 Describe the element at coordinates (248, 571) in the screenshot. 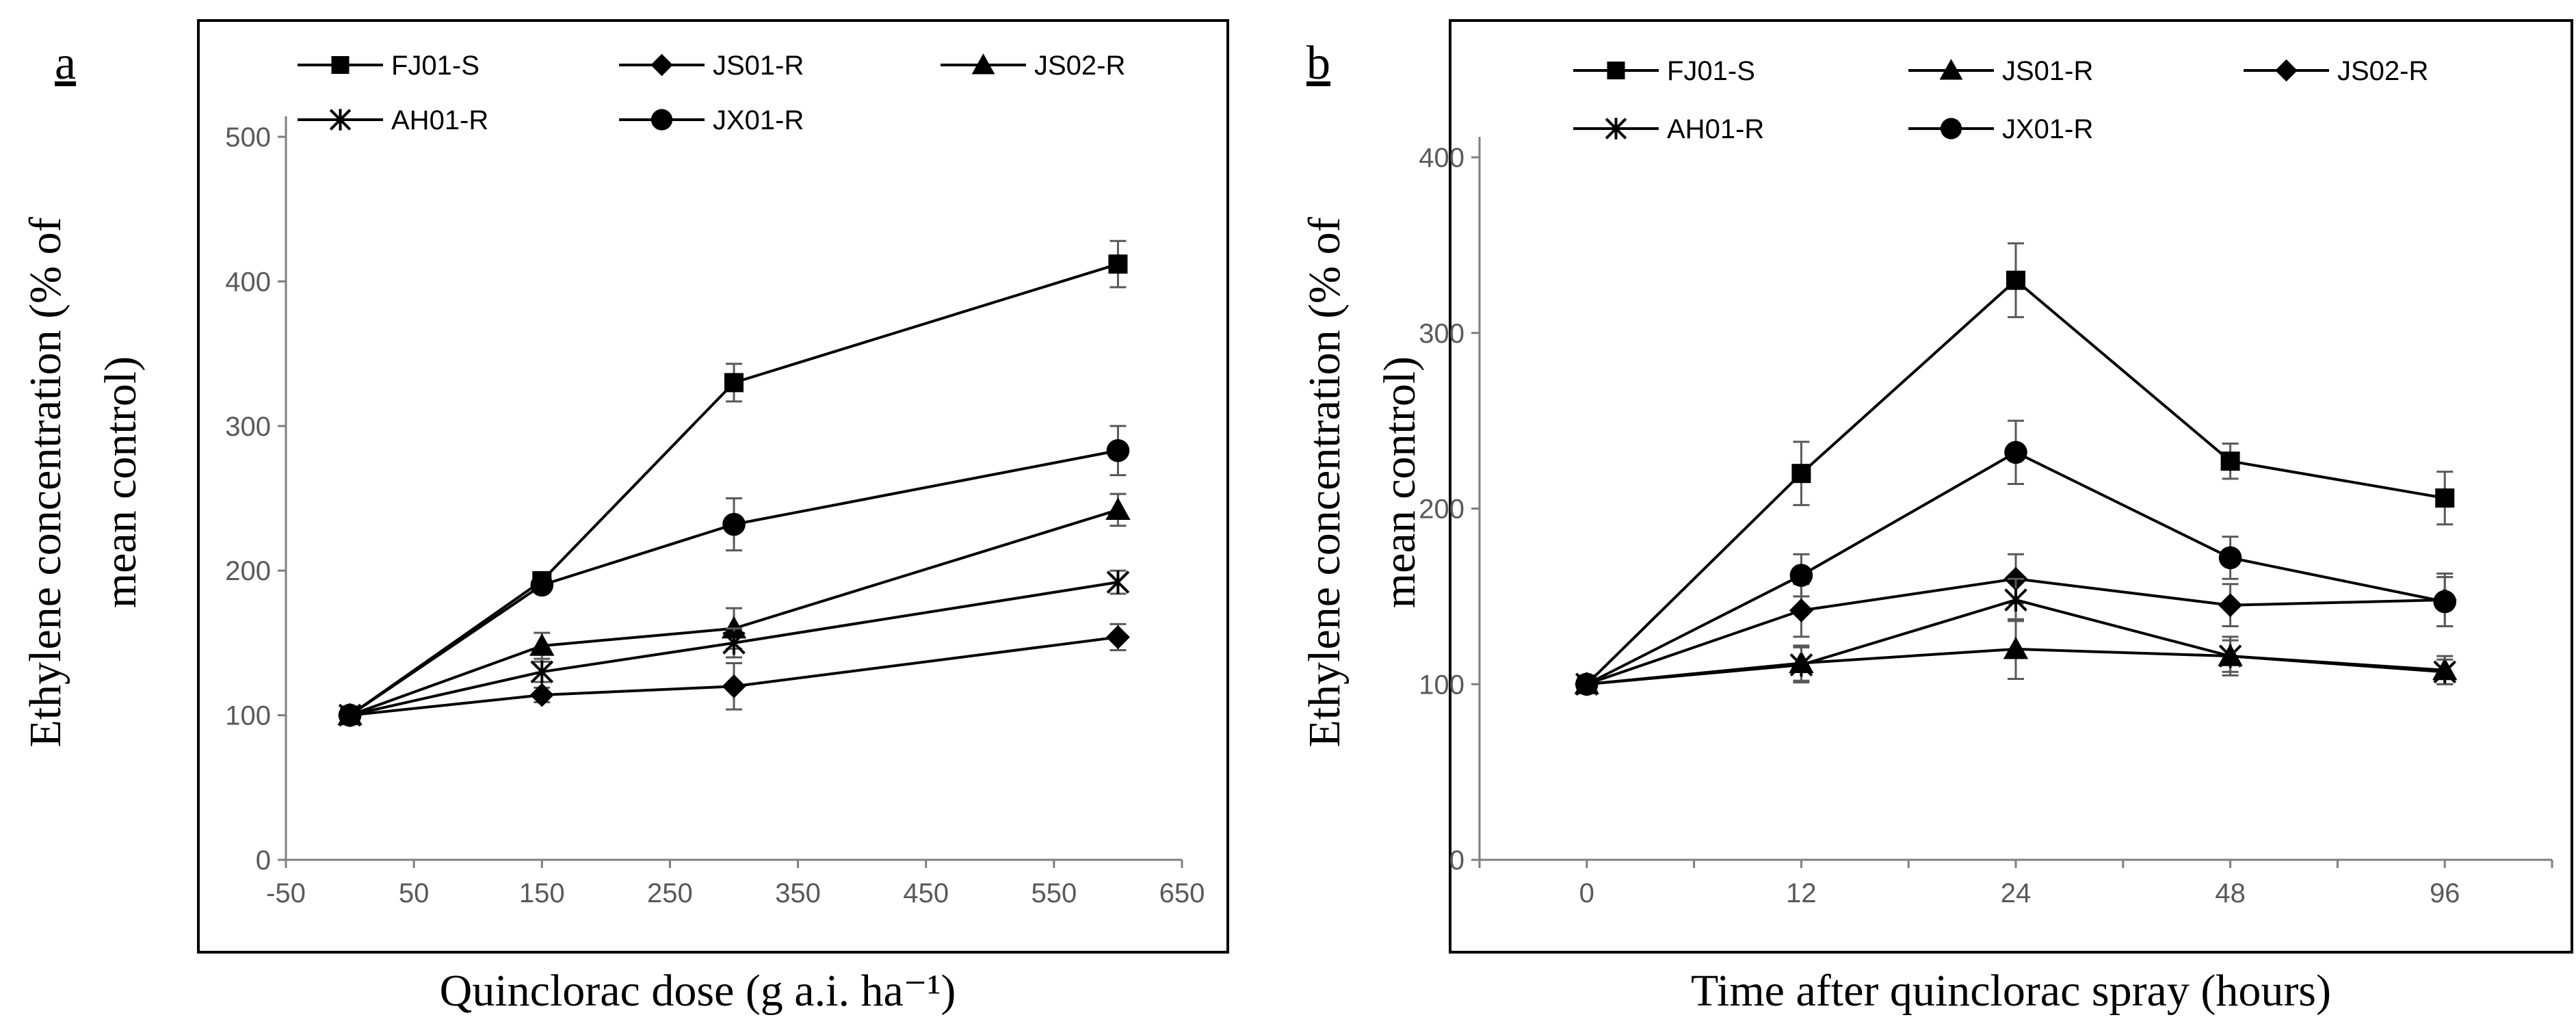

I see `y-tick-label: 200` at that location.